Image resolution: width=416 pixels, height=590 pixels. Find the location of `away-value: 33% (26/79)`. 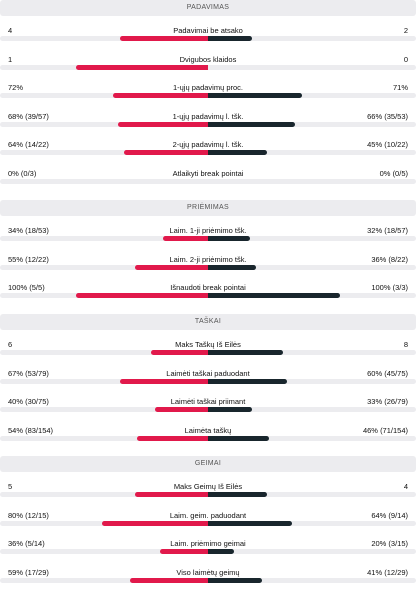

away-value: 33% (26/79) is located at coordinates (387, 401).